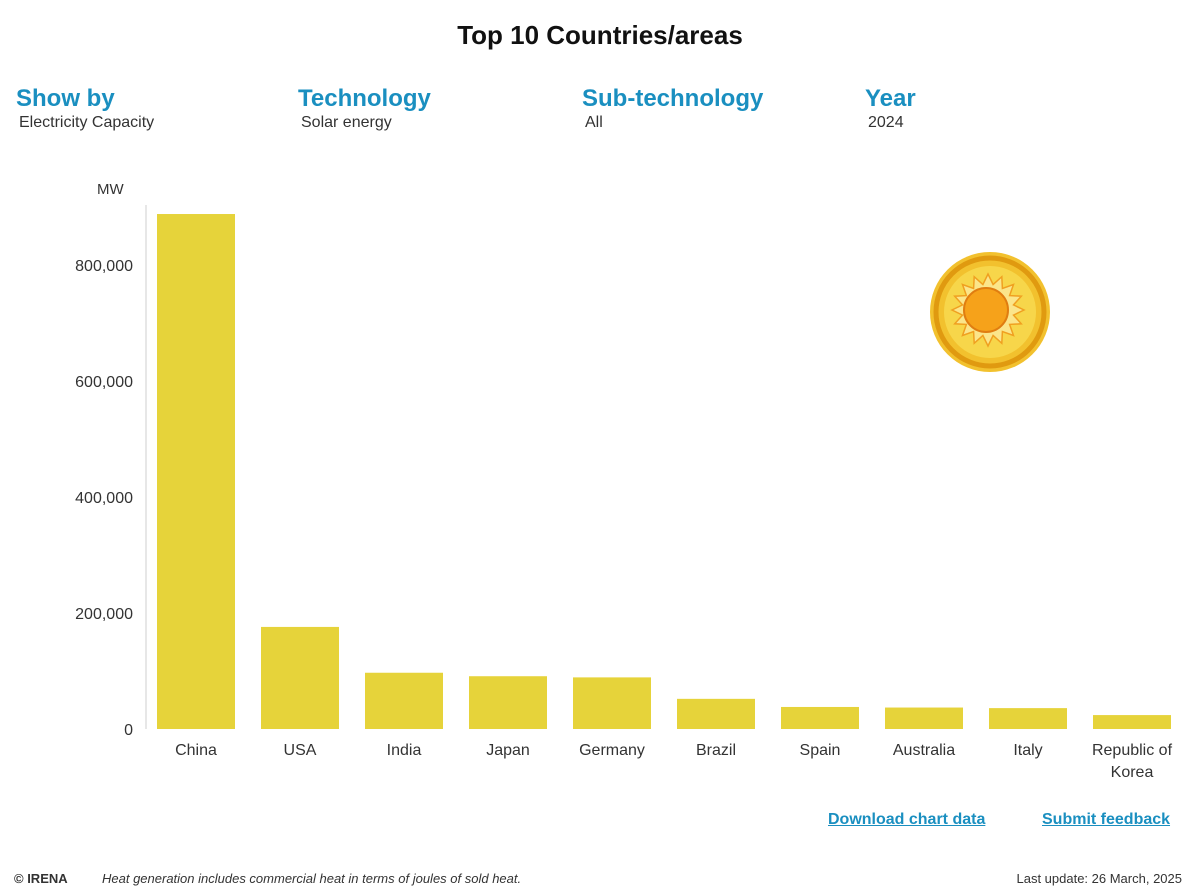 The width and height of the screenshot is (1200, 895). Describe the element at coordinates (110, 189) in the screenshot. I see `y-axis-unit: MW` at that location.